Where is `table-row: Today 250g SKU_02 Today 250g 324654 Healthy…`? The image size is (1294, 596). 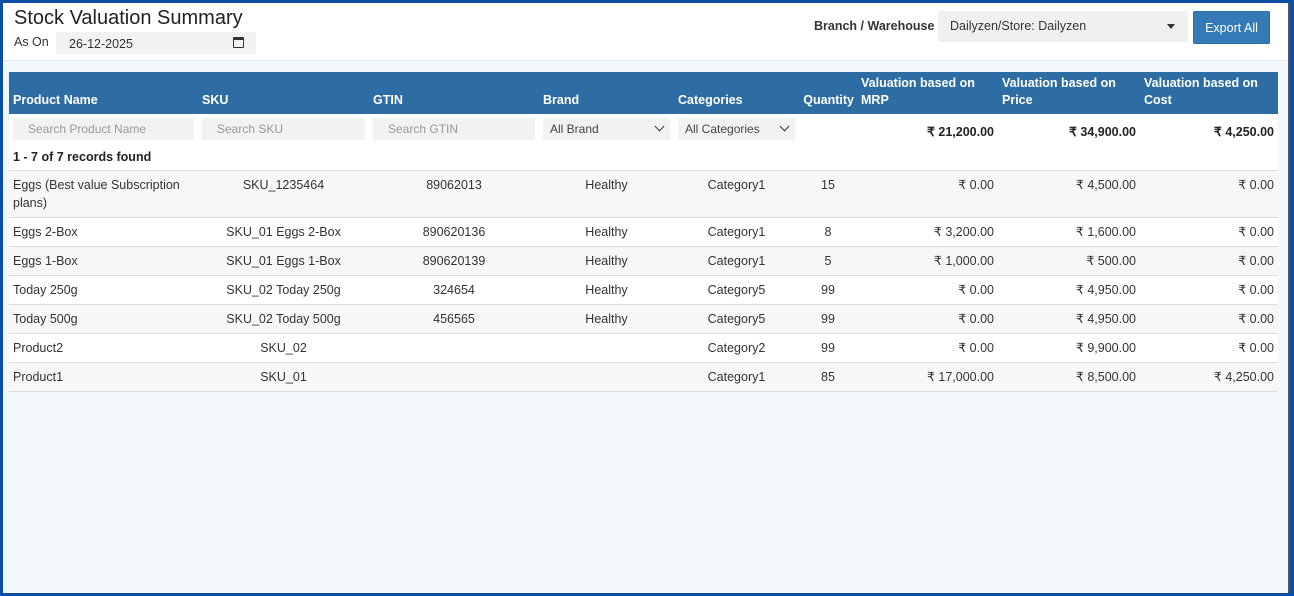
table-row: Today 250g SKU_02 Today 250g 324654 Healthy… is located at coordinates (643, 290).